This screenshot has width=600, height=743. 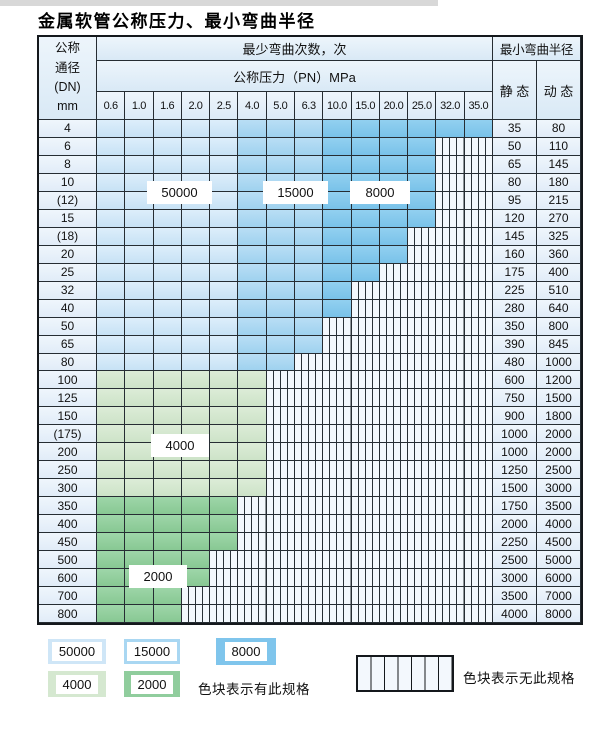 I want to click on dn-cell: 350, so click(x=68, y=506).